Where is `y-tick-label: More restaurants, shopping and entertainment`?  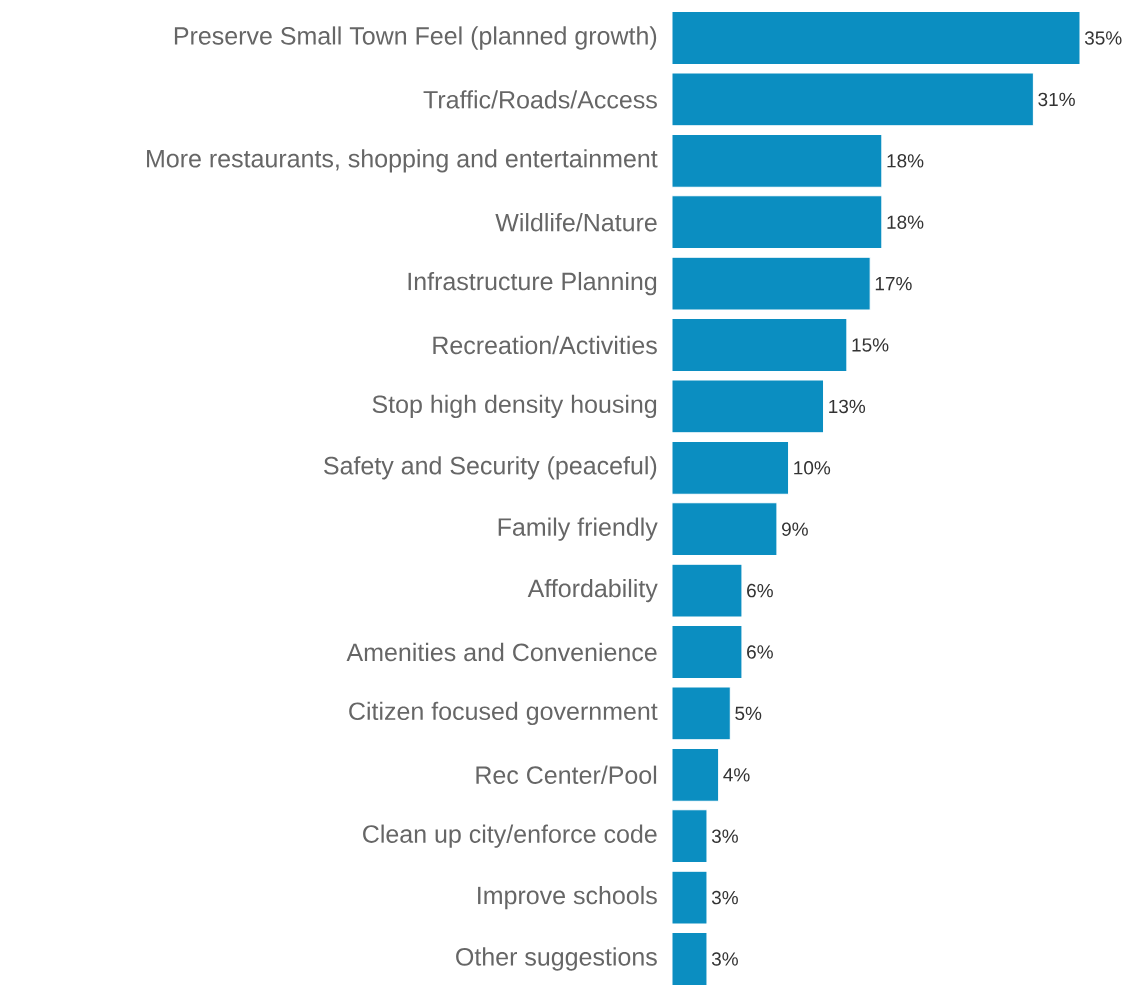
y-tick-label: More restaurants, shopping and entertainment is located at coordinates (402, 161).